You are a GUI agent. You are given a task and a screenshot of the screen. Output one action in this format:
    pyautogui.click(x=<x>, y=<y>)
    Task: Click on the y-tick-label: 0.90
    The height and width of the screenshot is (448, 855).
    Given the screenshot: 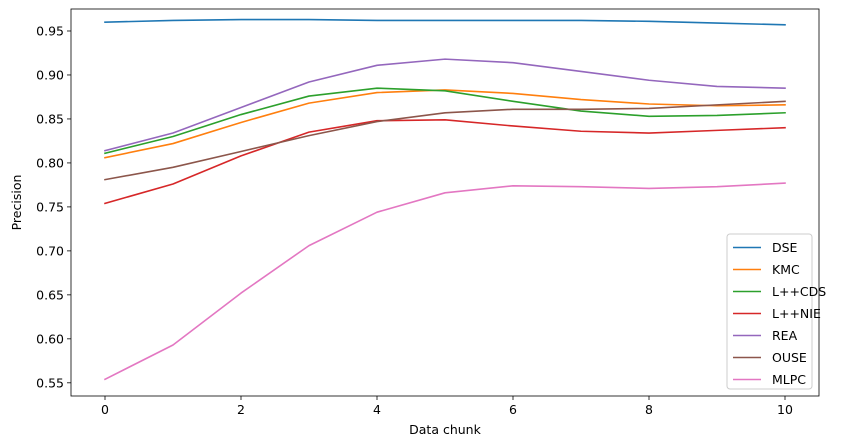 What is the action you would take?
    pyautogui.click(x=50, y=74)
    